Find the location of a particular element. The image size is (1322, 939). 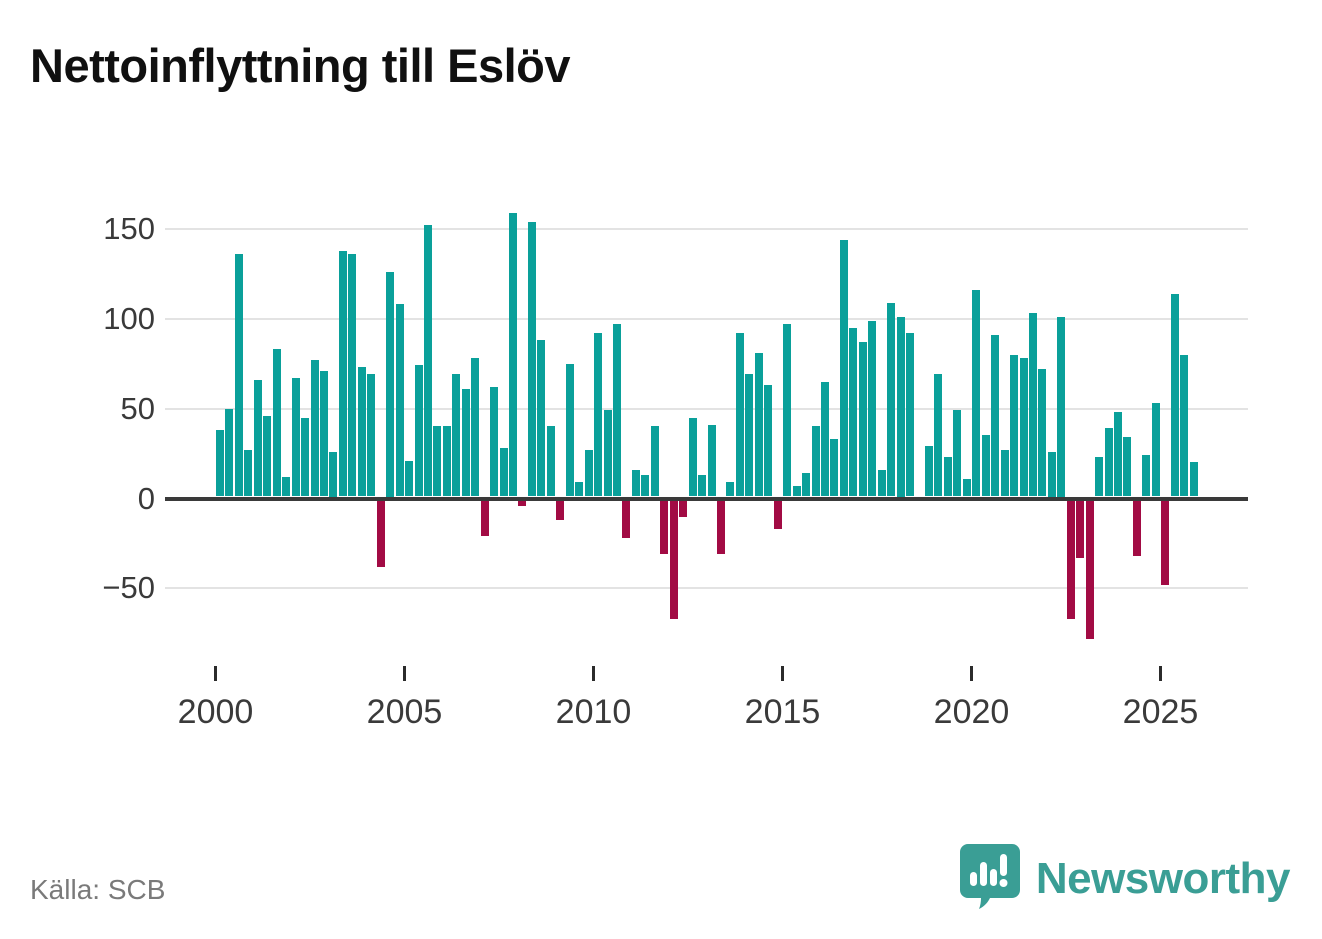

x-axis-tick-label: 2020 is located at coordinates (971, 712).